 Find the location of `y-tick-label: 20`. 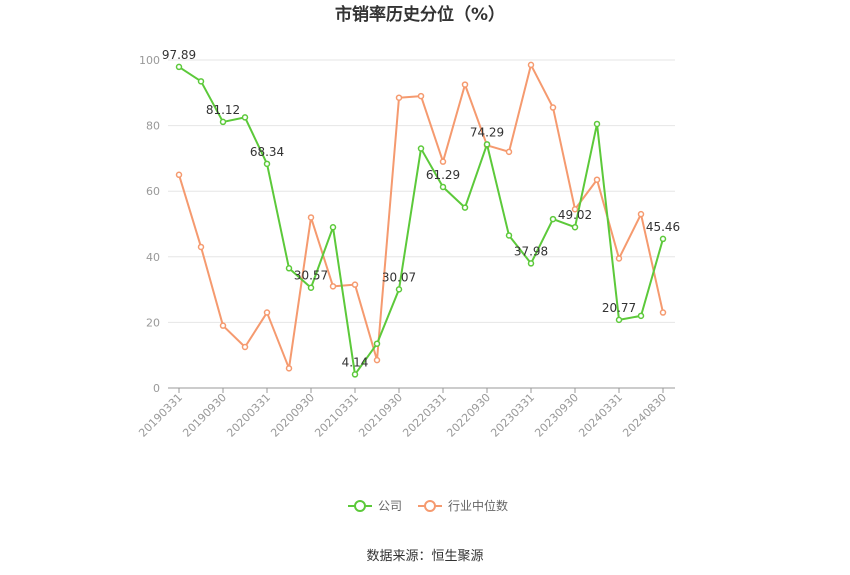

y-tick-label: 20 is located at coordinates (153, 322).